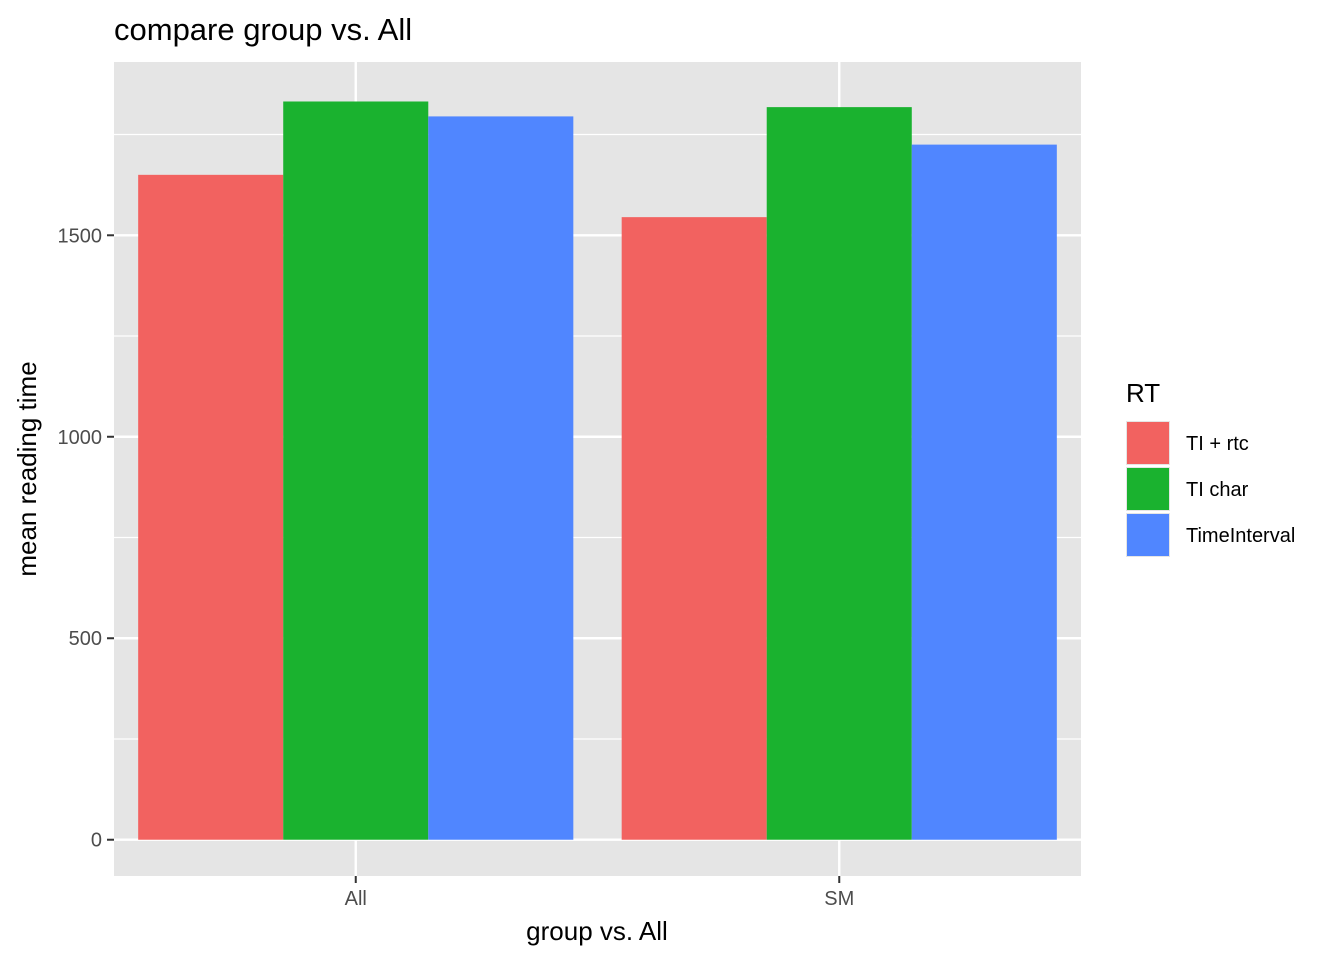 This screenshot has height=960, width=1344. What do you see at coordinates (86, 538) in the screenshot?
I see `y-axis: 0 500 1000 1500` at bounding box center [86, 538].